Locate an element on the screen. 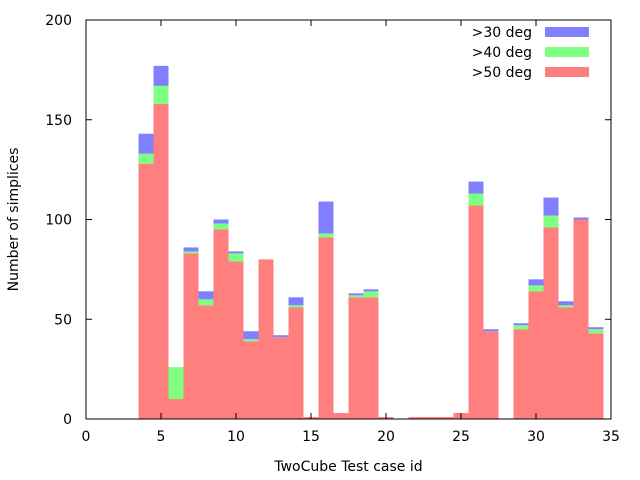 This screenshot has width=640, height=480. bar-segment-s1-x30 is located at coordinates (536, 288).